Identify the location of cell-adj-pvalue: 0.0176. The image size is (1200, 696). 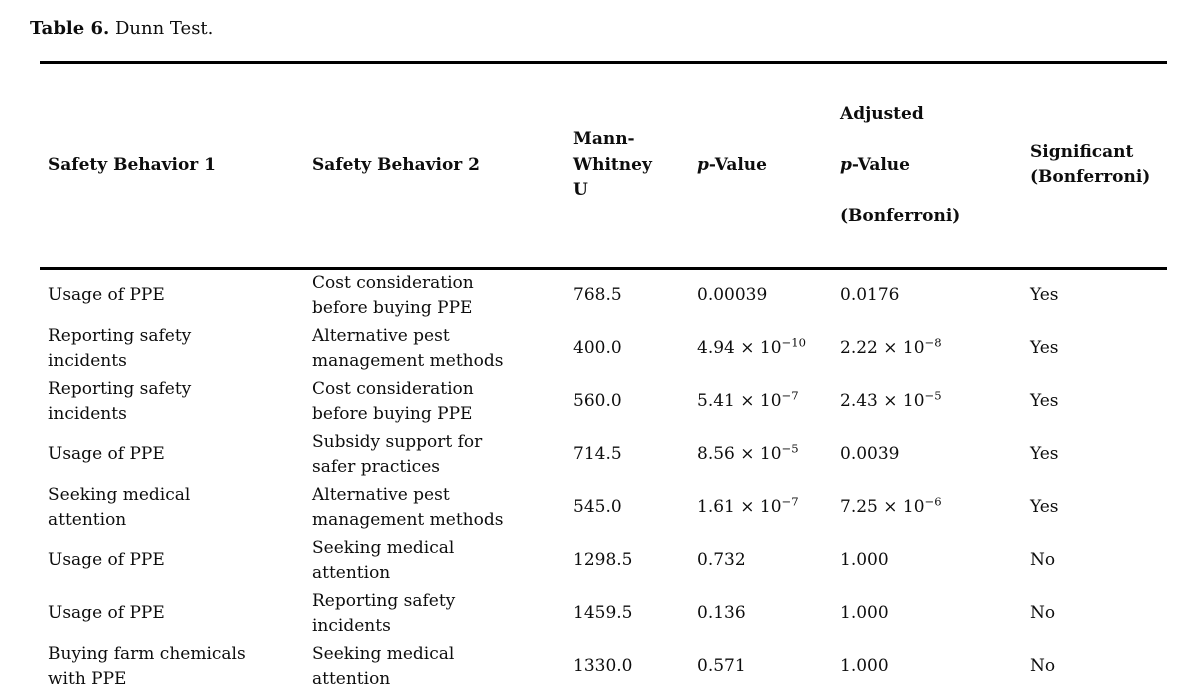
(870, 295).